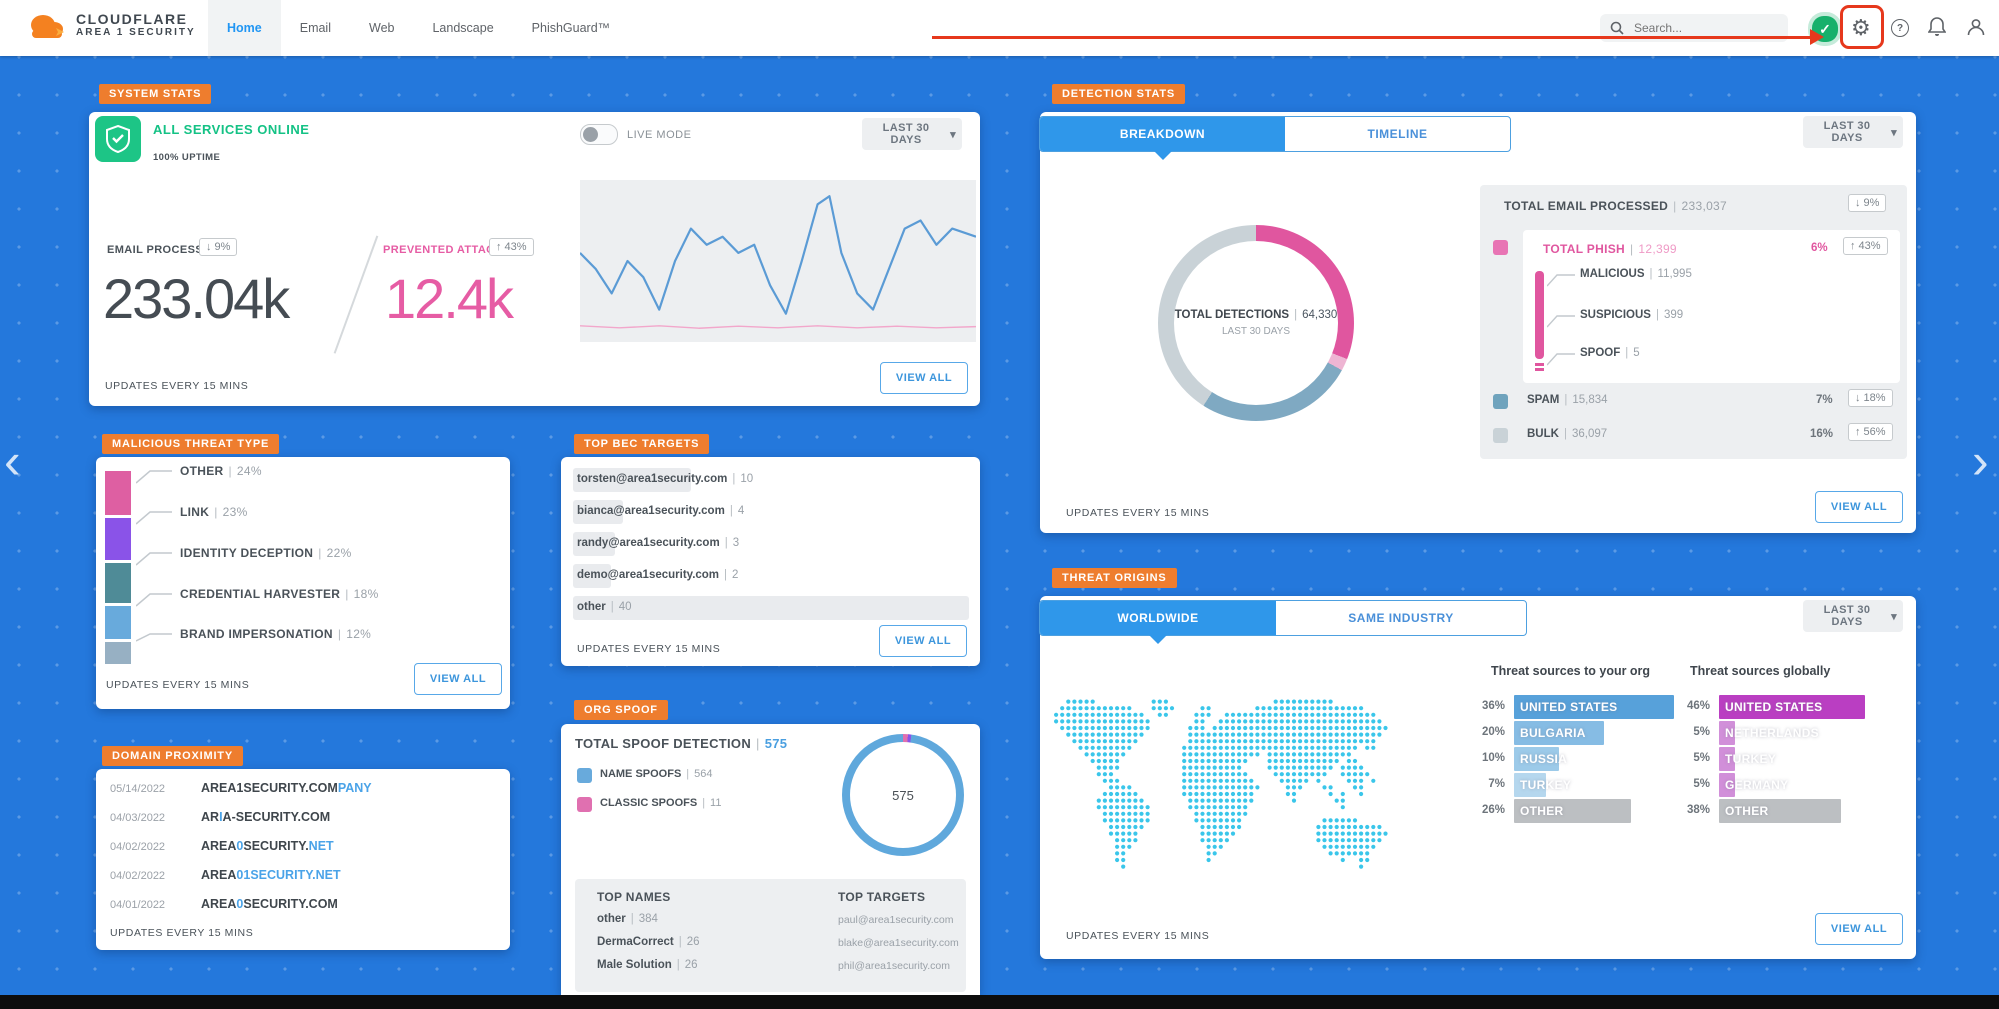  What do you see at coordinates (681, 743) in the screenshot?
I see `org-spoof-title: TOTAL SPOOF DETECTION | 575` at bounding box center [681, 743].